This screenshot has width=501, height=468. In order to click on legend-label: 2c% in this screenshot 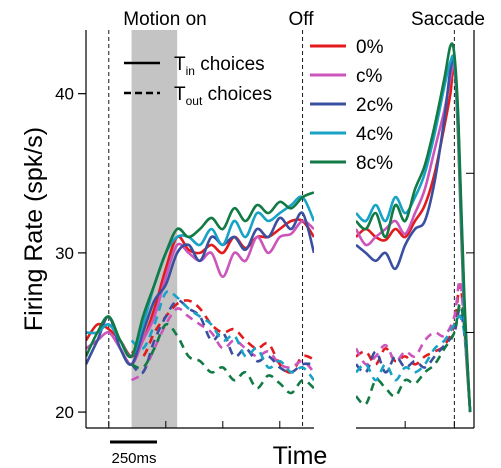, I will do `click(374, 105)`.